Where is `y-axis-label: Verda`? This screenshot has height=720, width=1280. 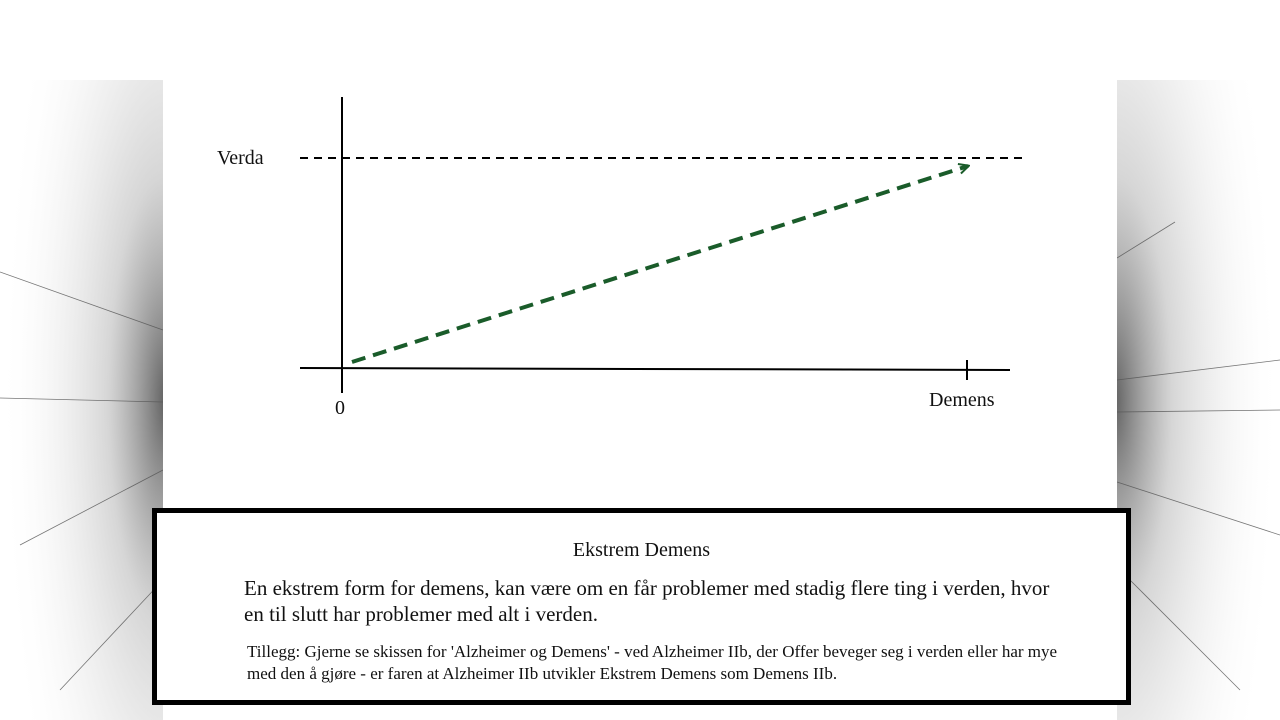
y-axis-label: Verda is located at coordinates (240, 158).